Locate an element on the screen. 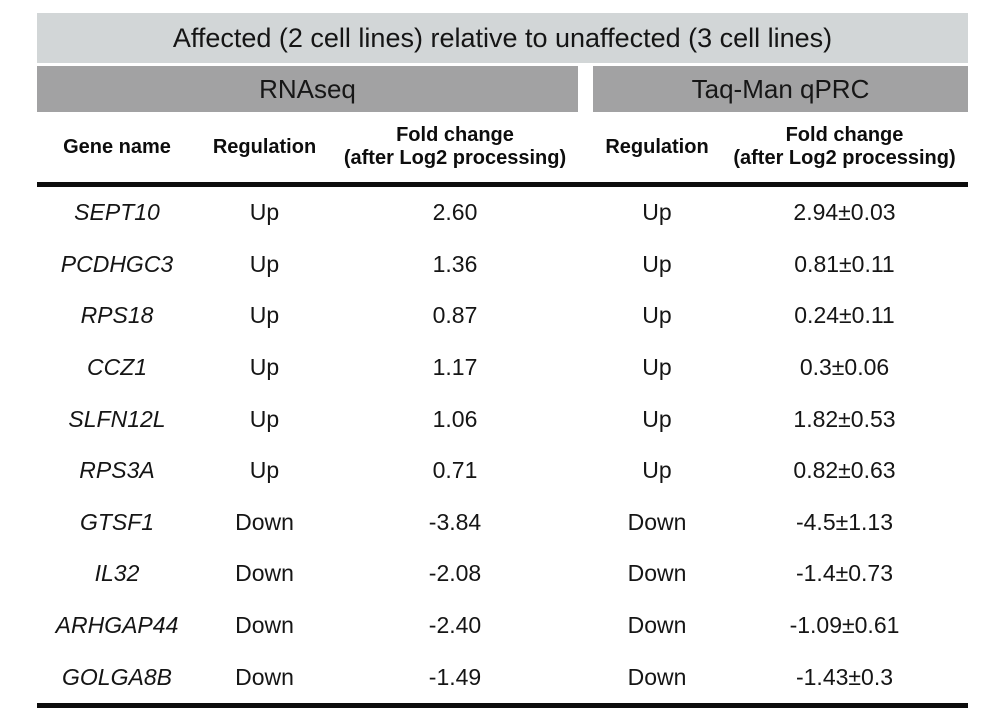 This screenshot has width=990, height=724. column-header-gene: Gene name is located at coordinates (117, 147).